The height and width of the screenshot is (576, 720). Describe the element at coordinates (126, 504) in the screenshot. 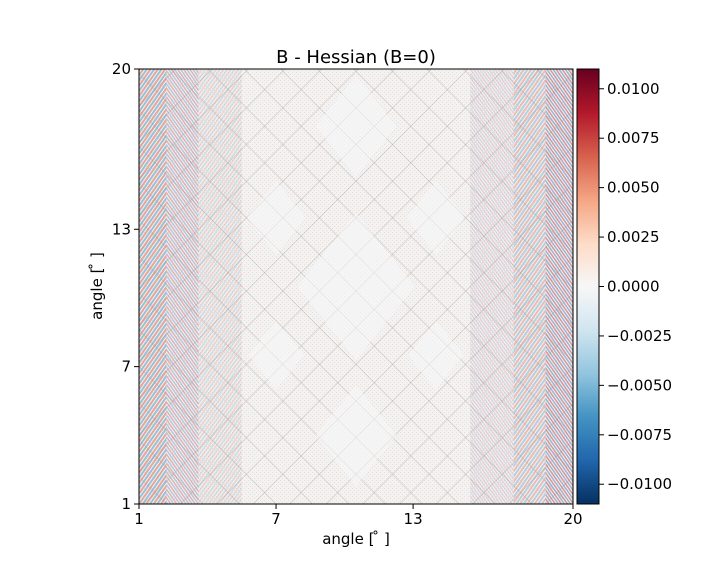

I see `y-tick-label-1: 1` at that location.